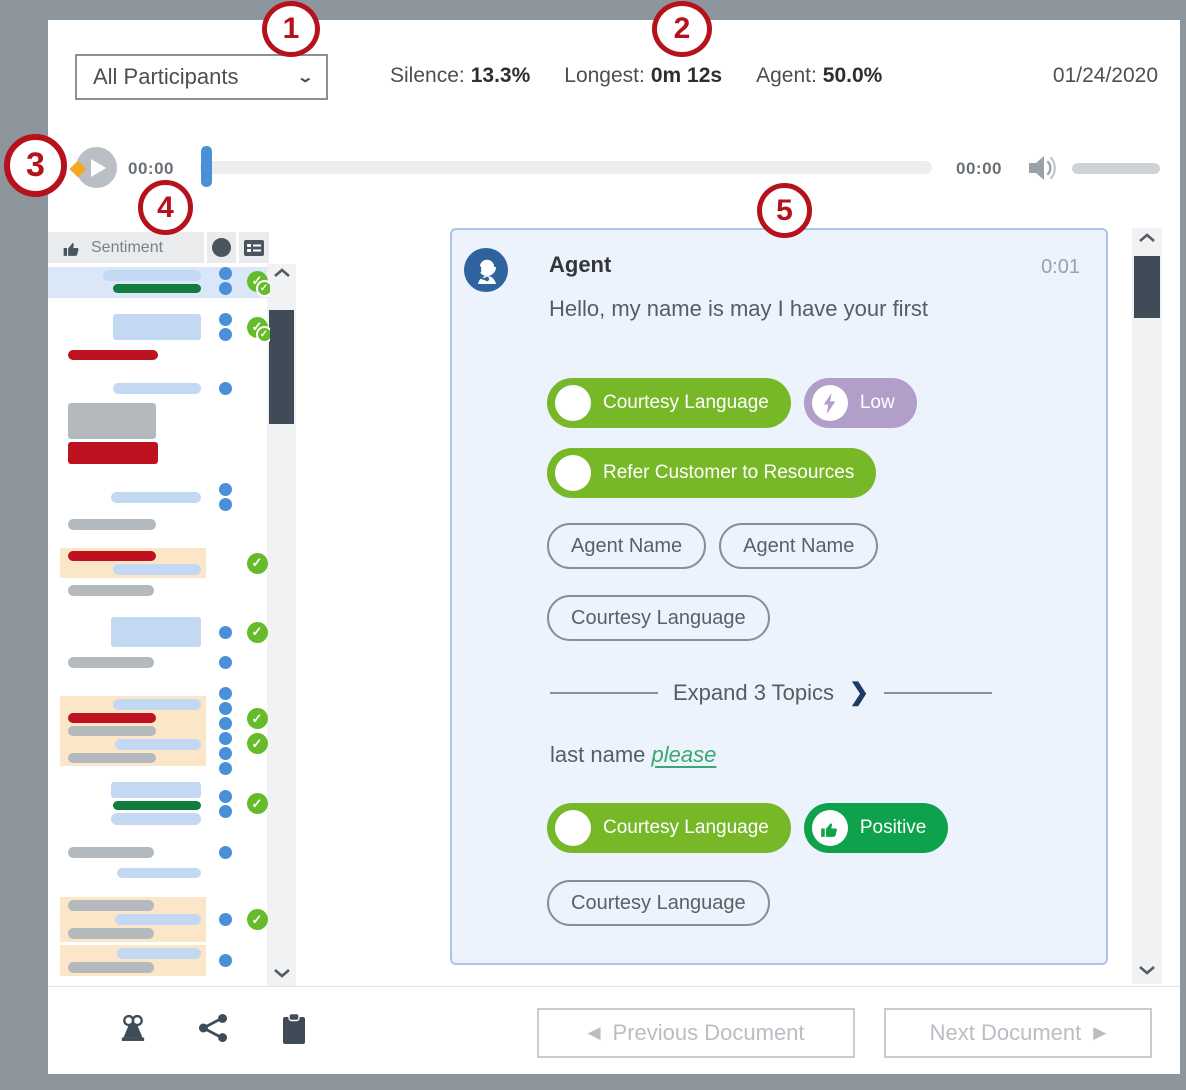  What do you see at coordinates (1018, 1033) in the screenshot?
I see `next-document-button: Next Document ▶` at bounding box center [1018, 1033].